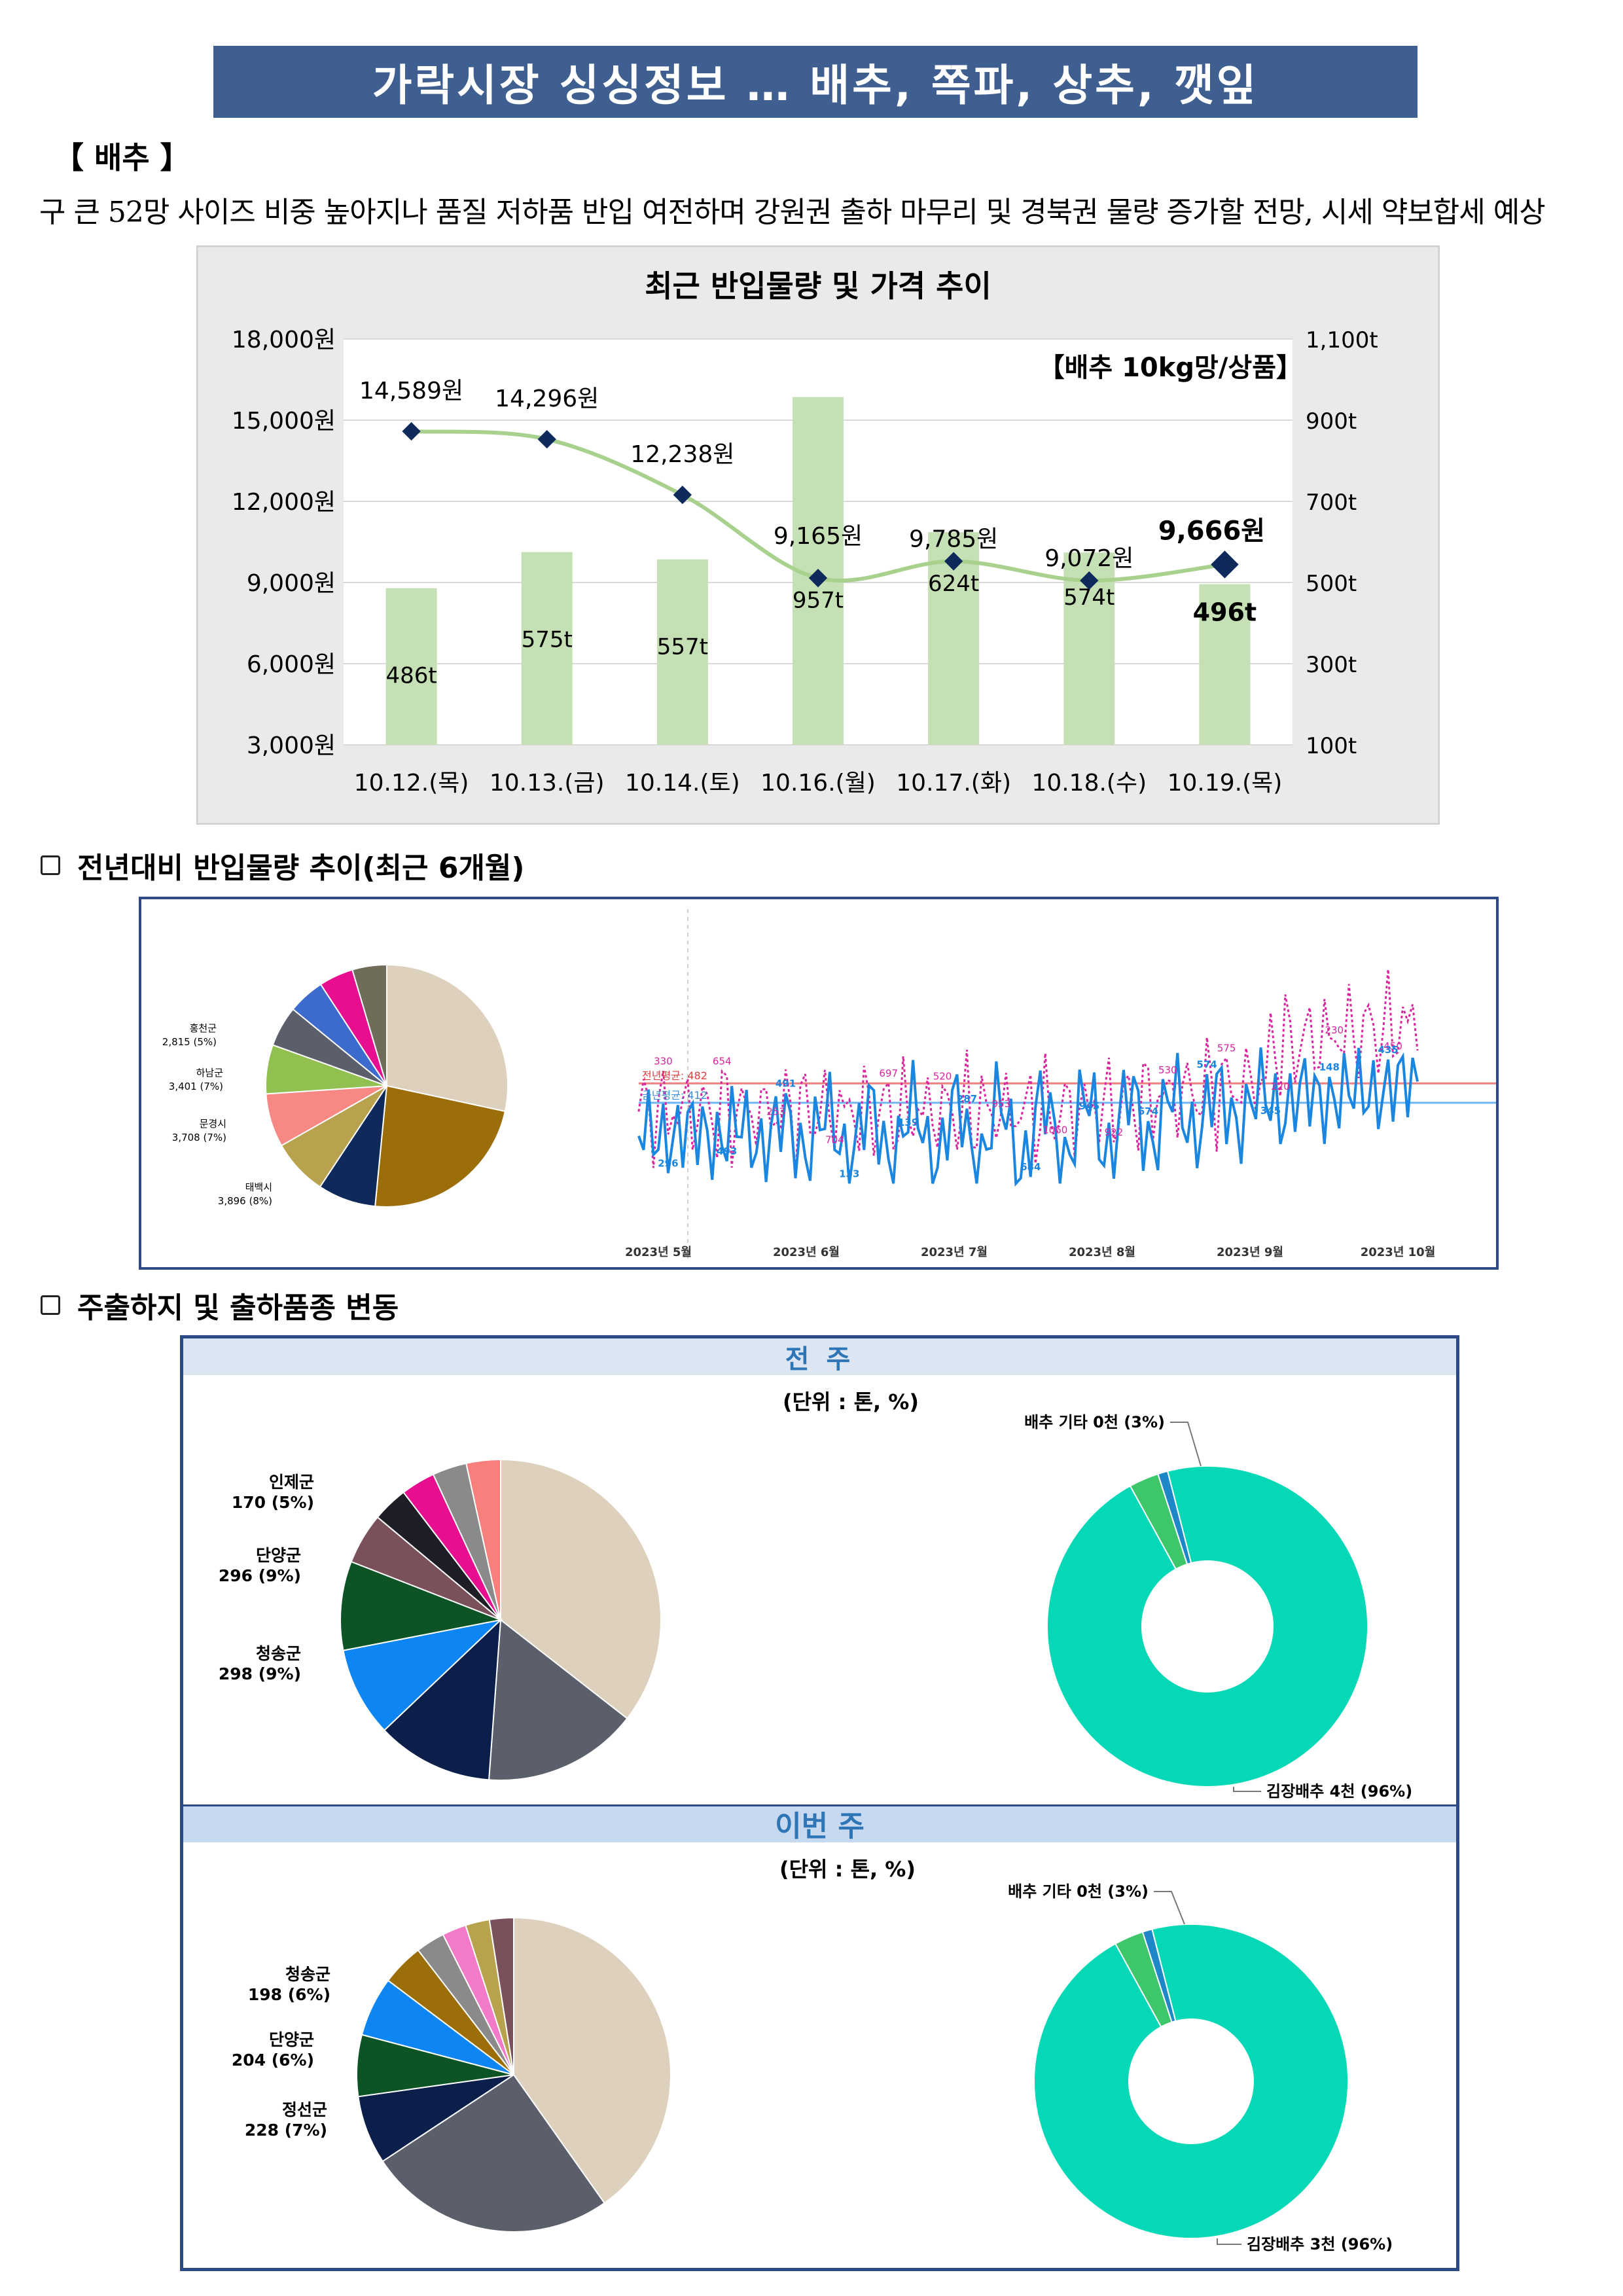 Image resolution: width=1623 pixels, height=2296 pixels. I want to click on price-label: 9,072원, so click(1088, 558).